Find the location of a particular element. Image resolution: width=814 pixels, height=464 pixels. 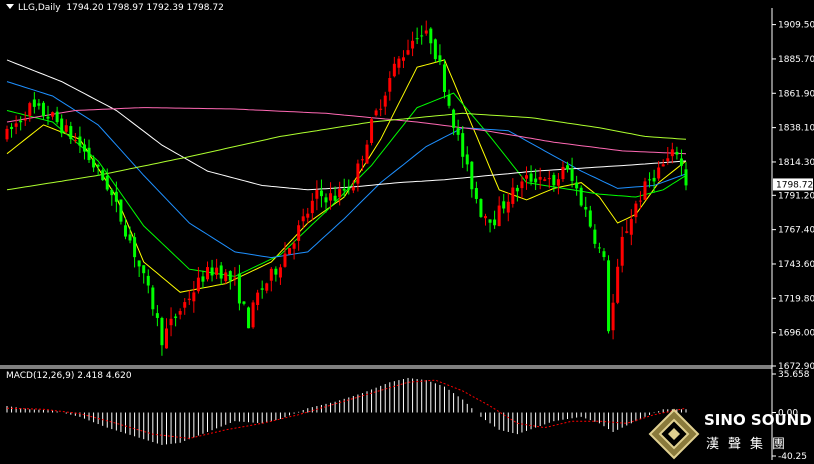

price-tick-label: 1696.00 is located at coordinates (796, 334).